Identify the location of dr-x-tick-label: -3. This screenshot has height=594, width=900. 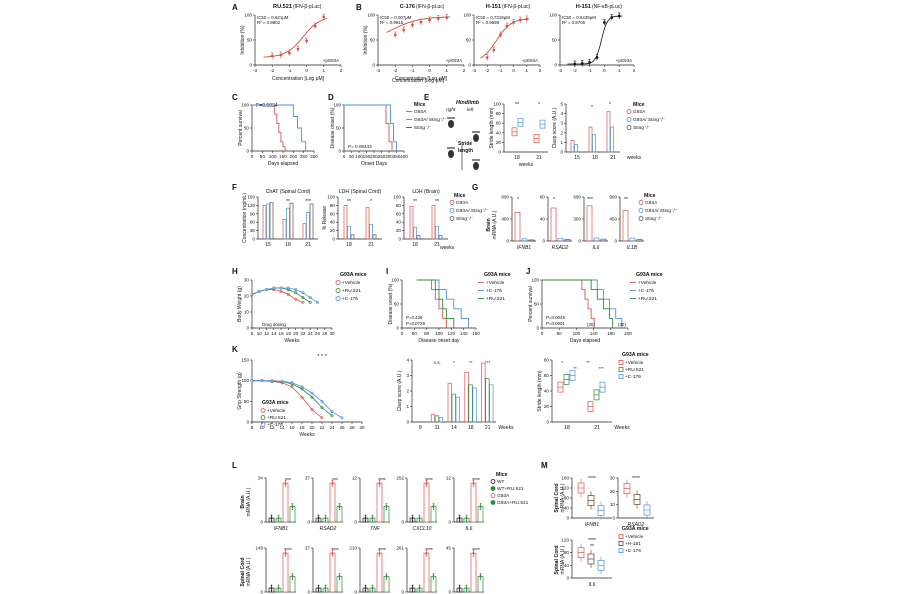
(255, 70).